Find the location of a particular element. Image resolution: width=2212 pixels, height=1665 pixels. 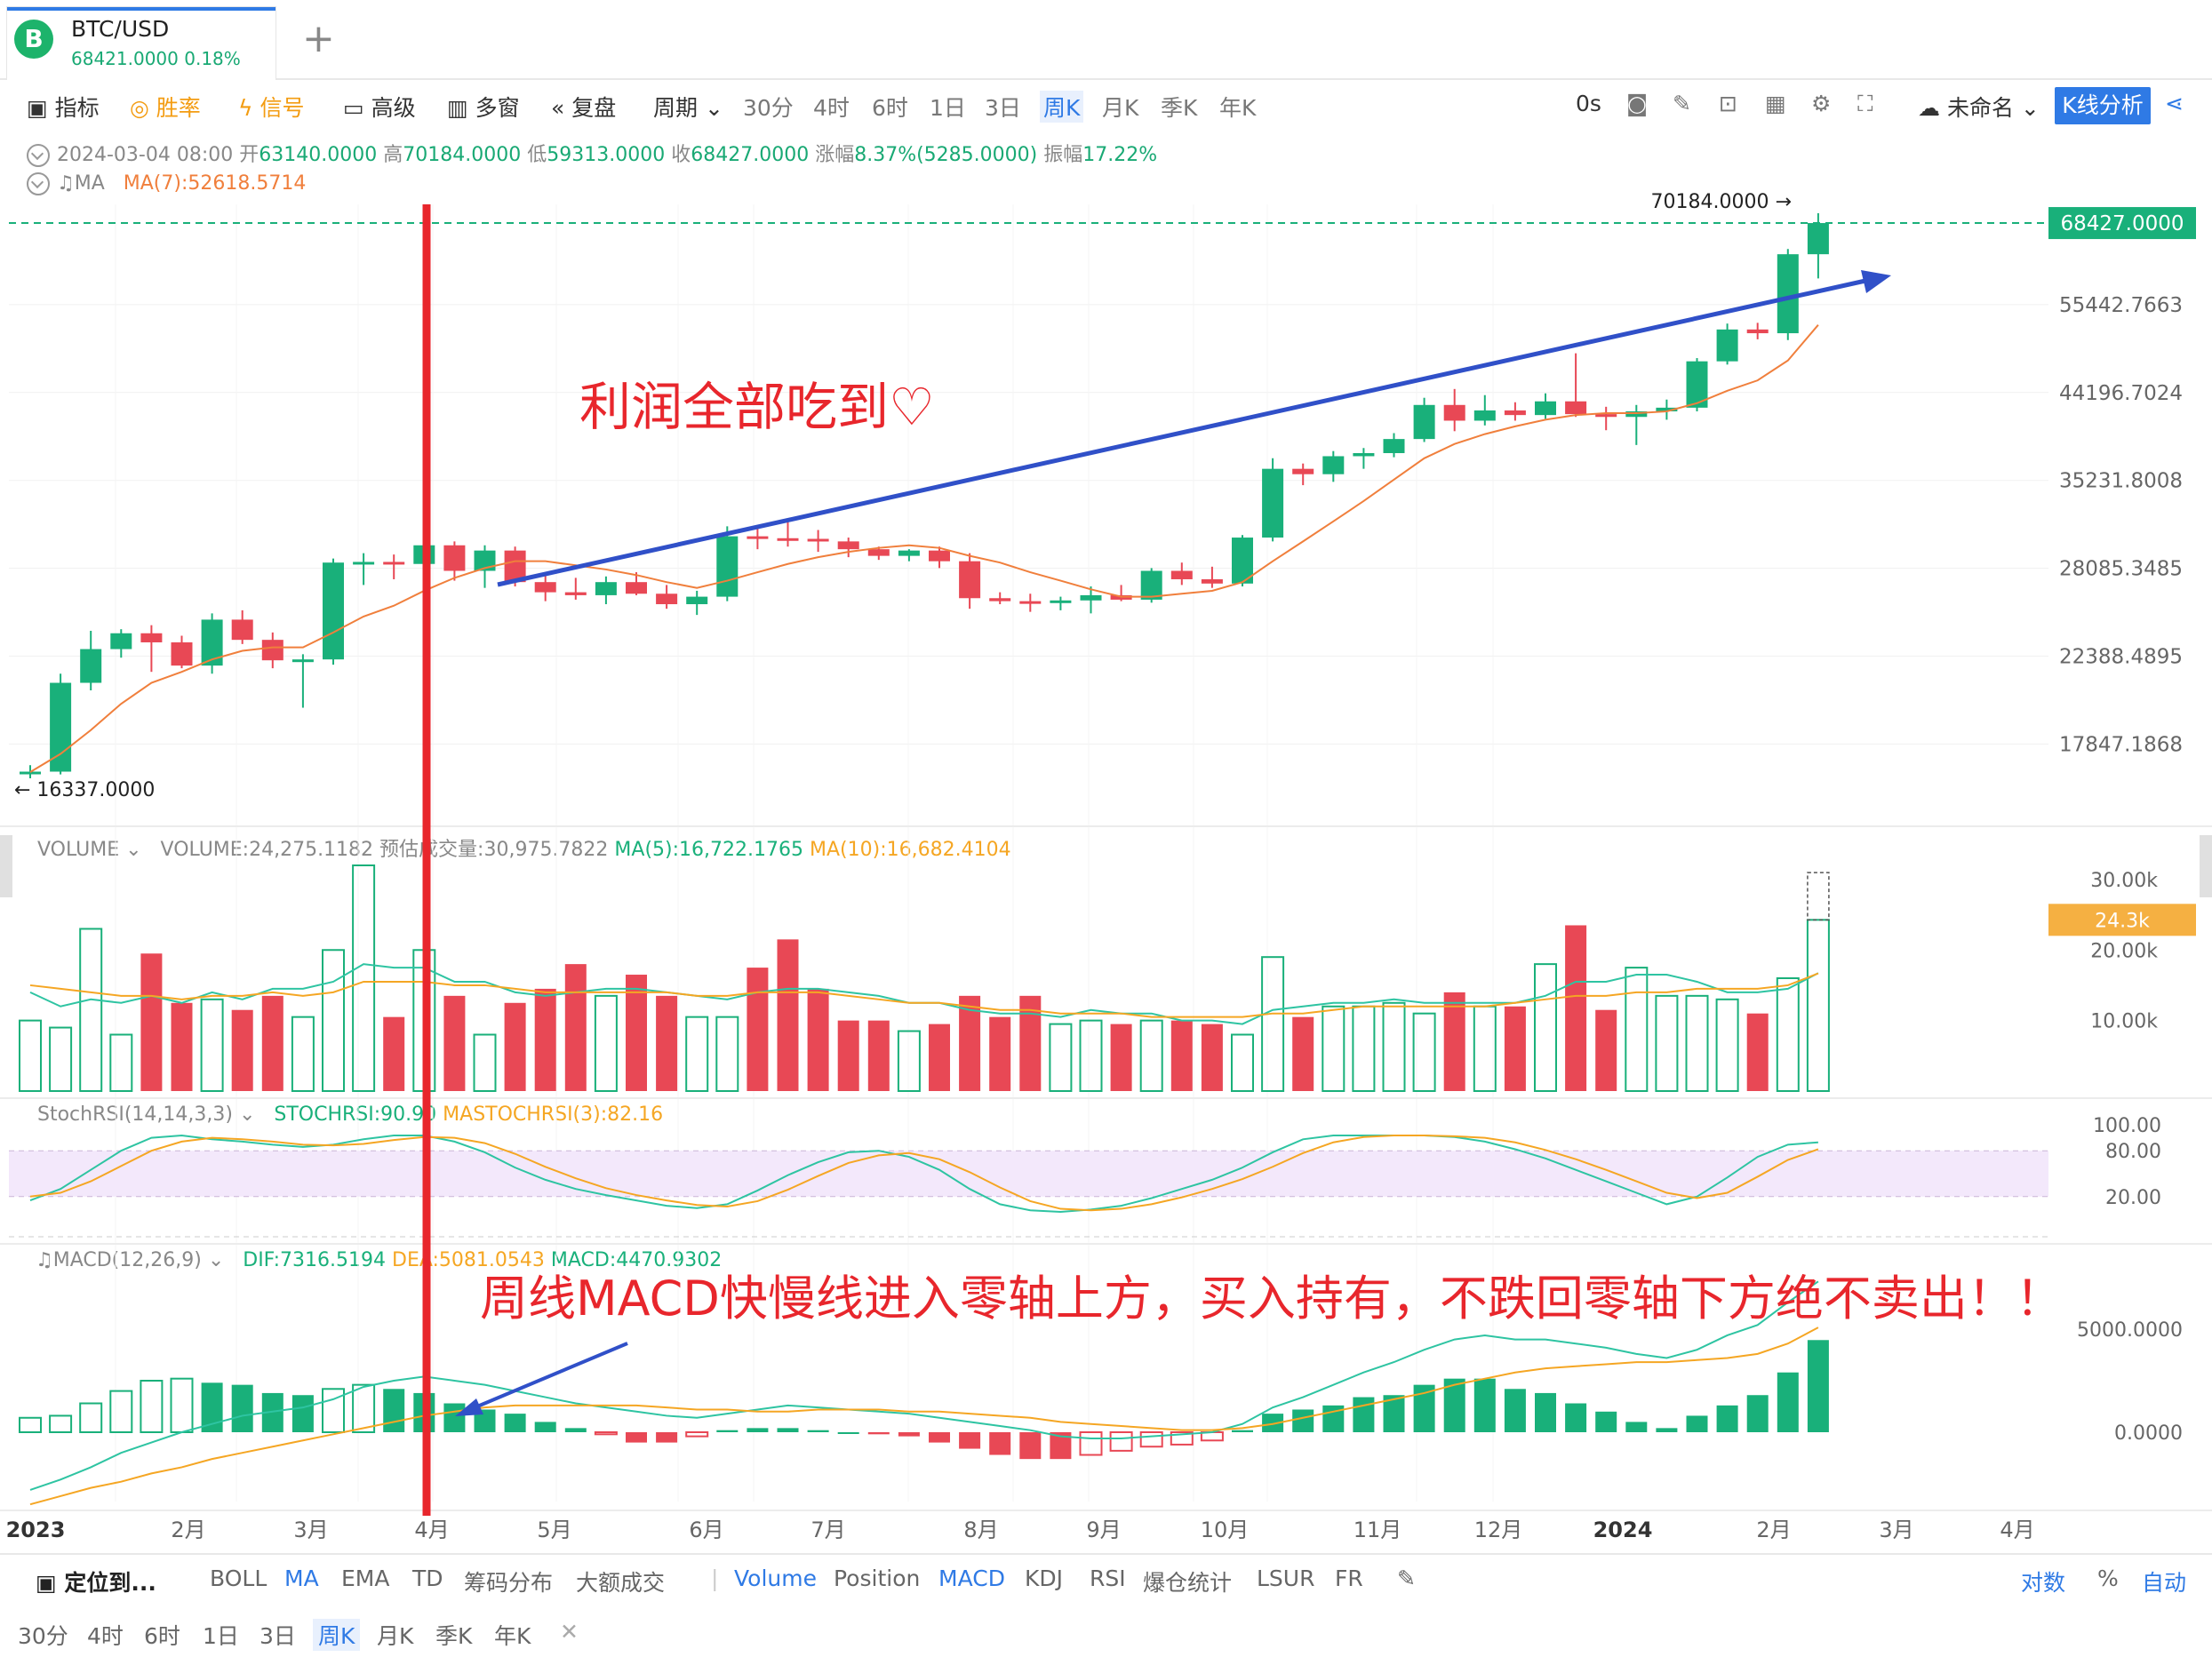

indicator-fr: FR is located at coordinates (1349, 1578).